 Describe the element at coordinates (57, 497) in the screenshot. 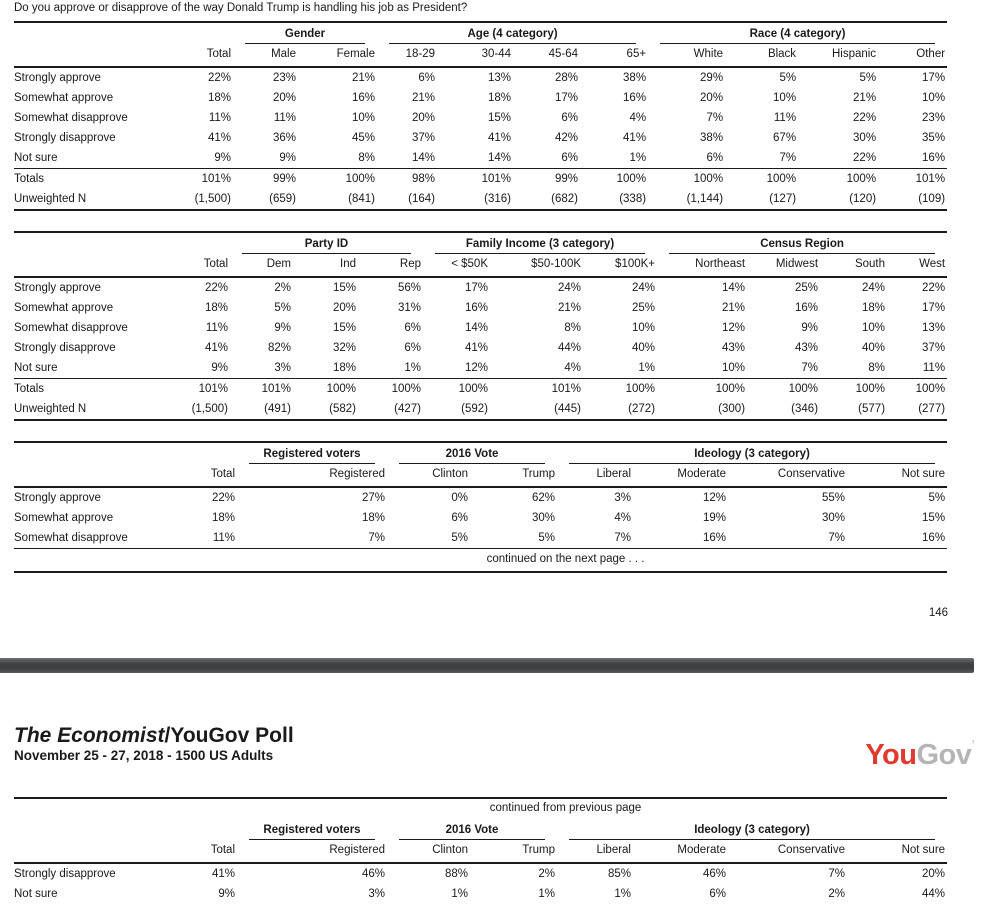

I see `row-label: Strongly approve` at that location.